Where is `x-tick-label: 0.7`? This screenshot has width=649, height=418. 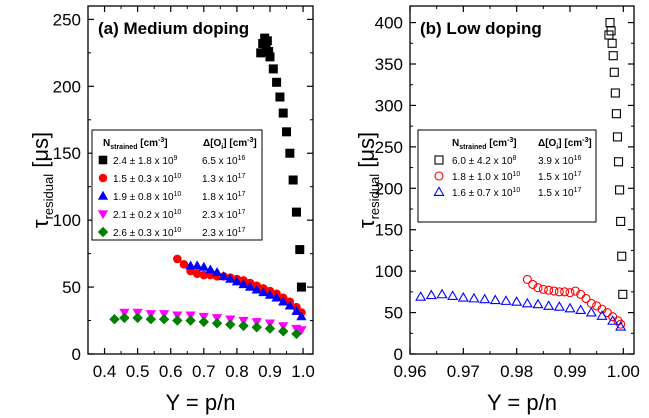 x-tick-label: 0.7 is located at coordinates (204, 371).